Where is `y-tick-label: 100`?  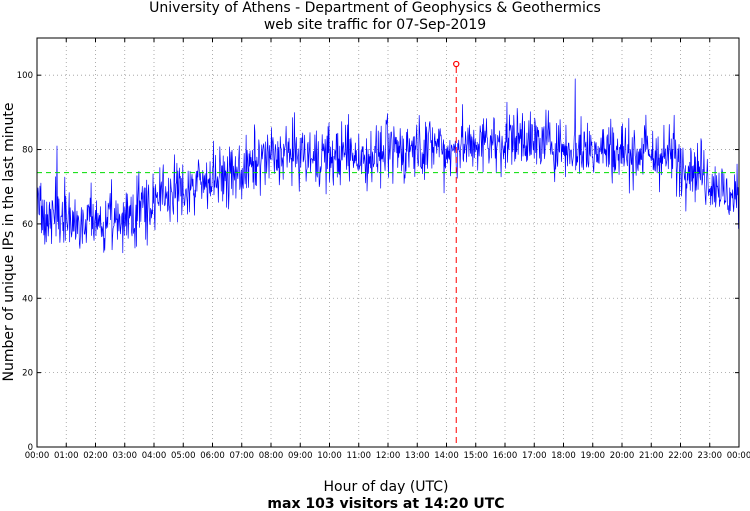
y-tick-label: 100 is located at coordinates (25, 76).